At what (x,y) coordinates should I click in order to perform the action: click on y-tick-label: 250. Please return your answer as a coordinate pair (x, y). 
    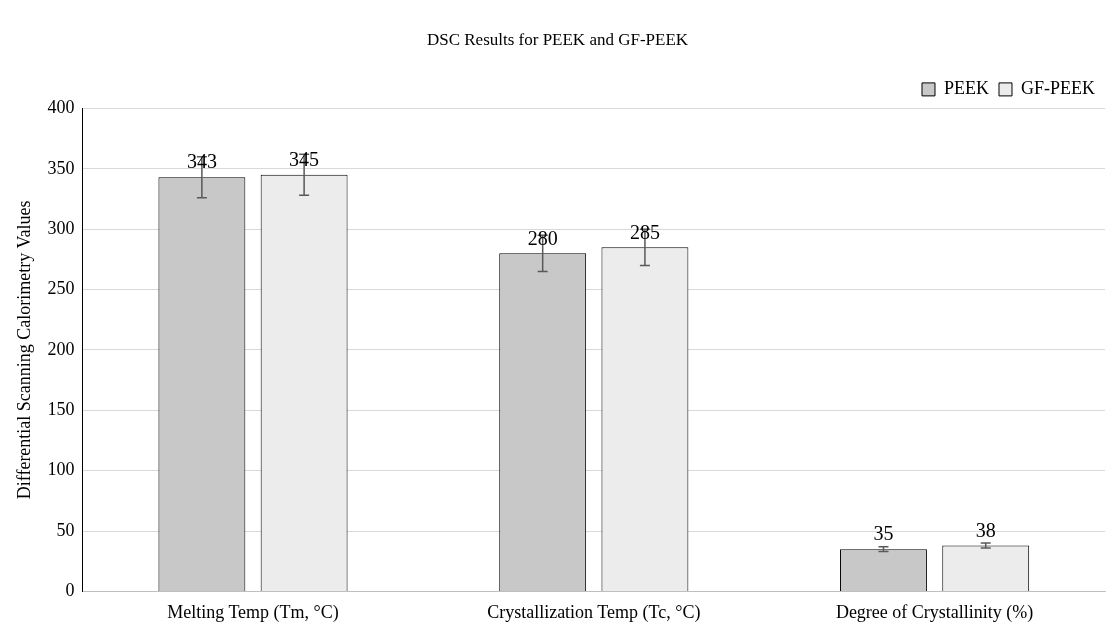
    Looking at the image, I should click on (61, 288).